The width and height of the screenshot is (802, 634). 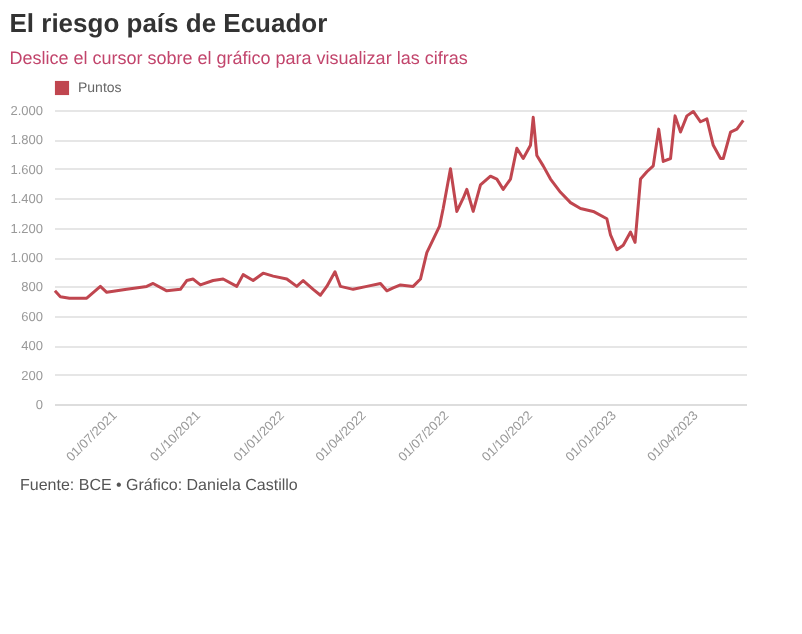 I want to click on chart-title: El riesgo país de Ecuador, so click(x=168, y=23).